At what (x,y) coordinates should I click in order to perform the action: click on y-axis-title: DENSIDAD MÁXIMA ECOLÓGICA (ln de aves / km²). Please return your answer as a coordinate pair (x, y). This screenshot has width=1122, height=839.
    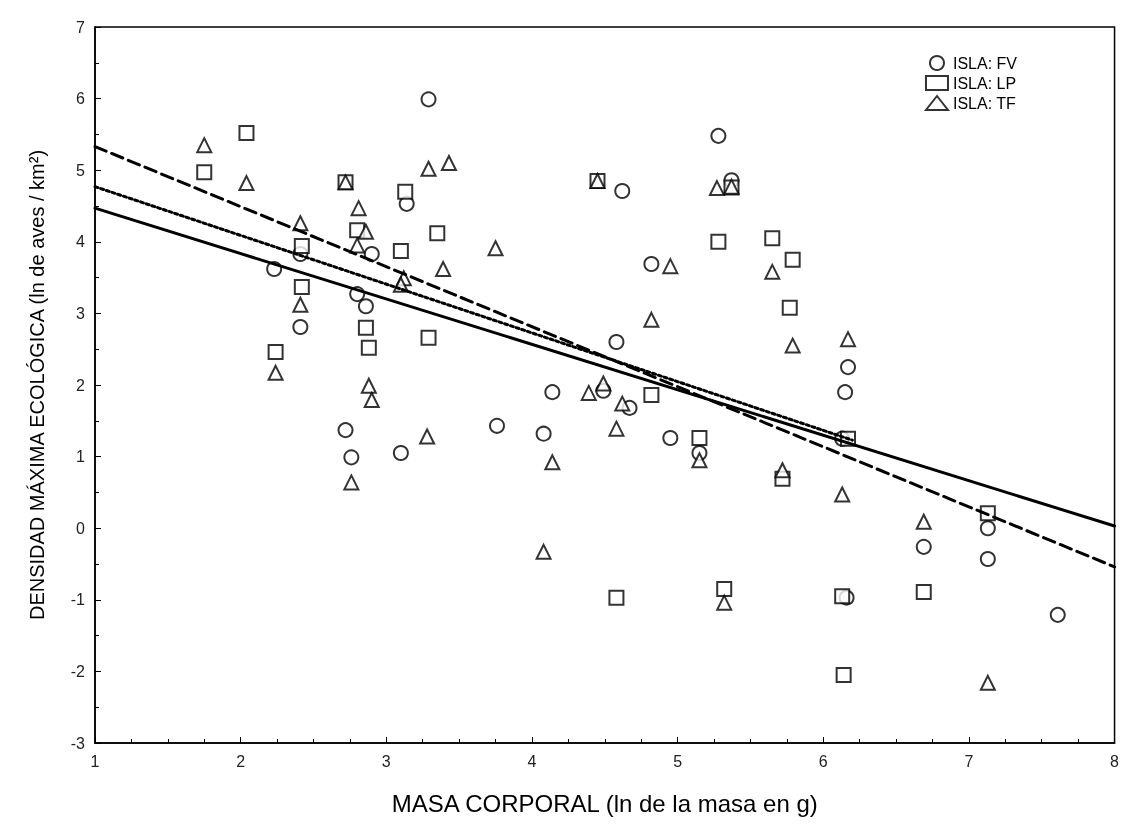
    Looking at the image, I should click on (37, 385).